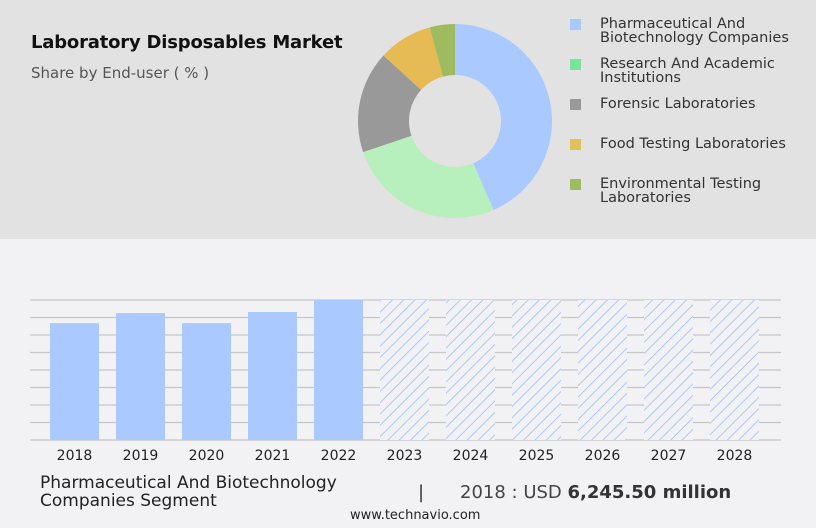 Image resolution: width=816 pixels, height=528 pixels. Describe the element at coordinates (734, 370) in the screenshot. I see `bar-2028` at that location.